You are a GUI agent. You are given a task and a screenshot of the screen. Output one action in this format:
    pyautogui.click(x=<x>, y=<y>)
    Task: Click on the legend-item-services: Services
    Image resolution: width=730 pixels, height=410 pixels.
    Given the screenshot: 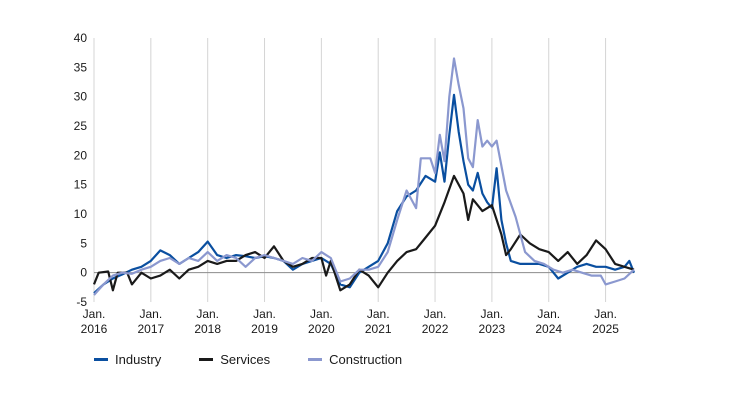 What is the action you would take?
    pyautogui.click(x=234, y=359)
    